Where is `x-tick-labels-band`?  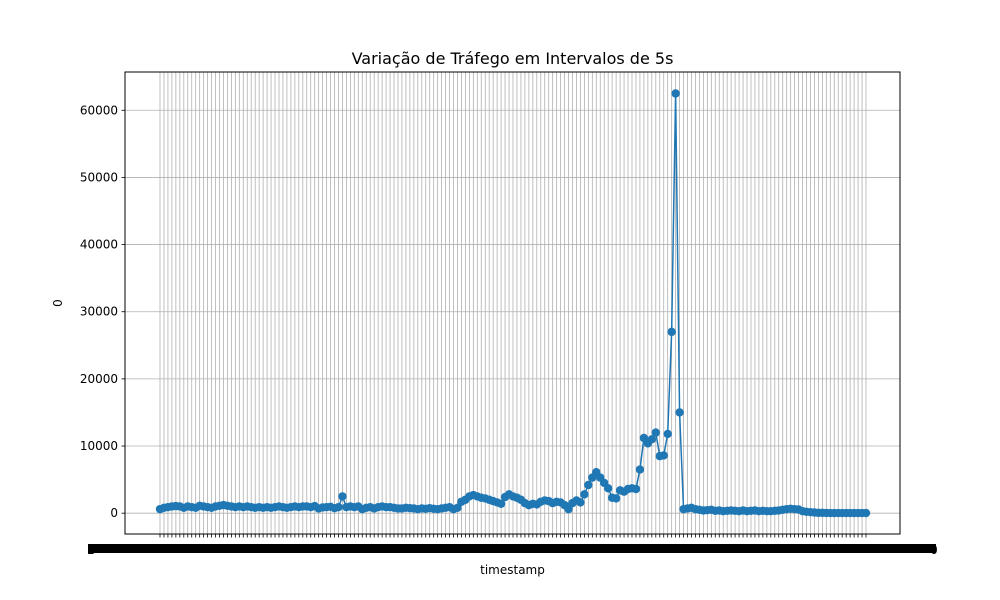 x-tick-labels-band is located at coordinates (512, 548).